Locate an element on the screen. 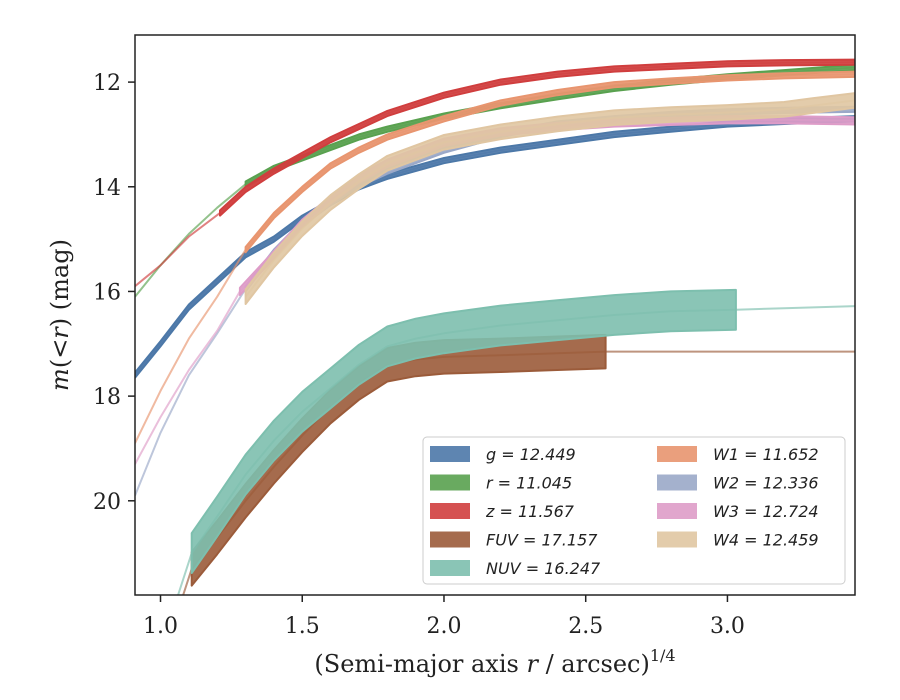 The width and height of the screenshot is (900, 700). legend-entry: W3 = 12.724 is located at coordinates (766, 511).